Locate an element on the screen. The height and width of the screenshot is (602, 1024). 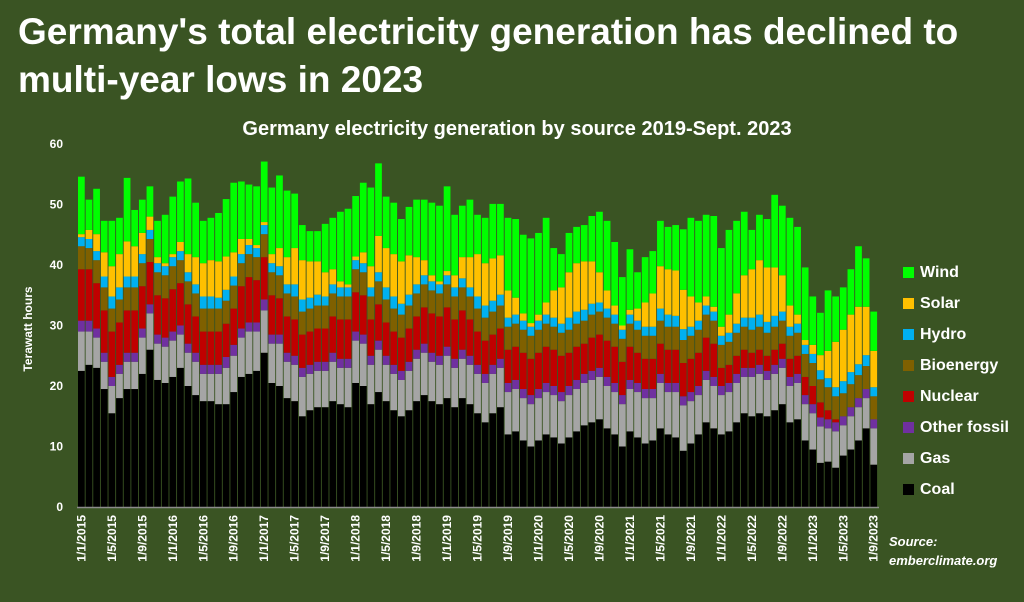
legend-item-gas: Gas is located at coordinates (956, 458).